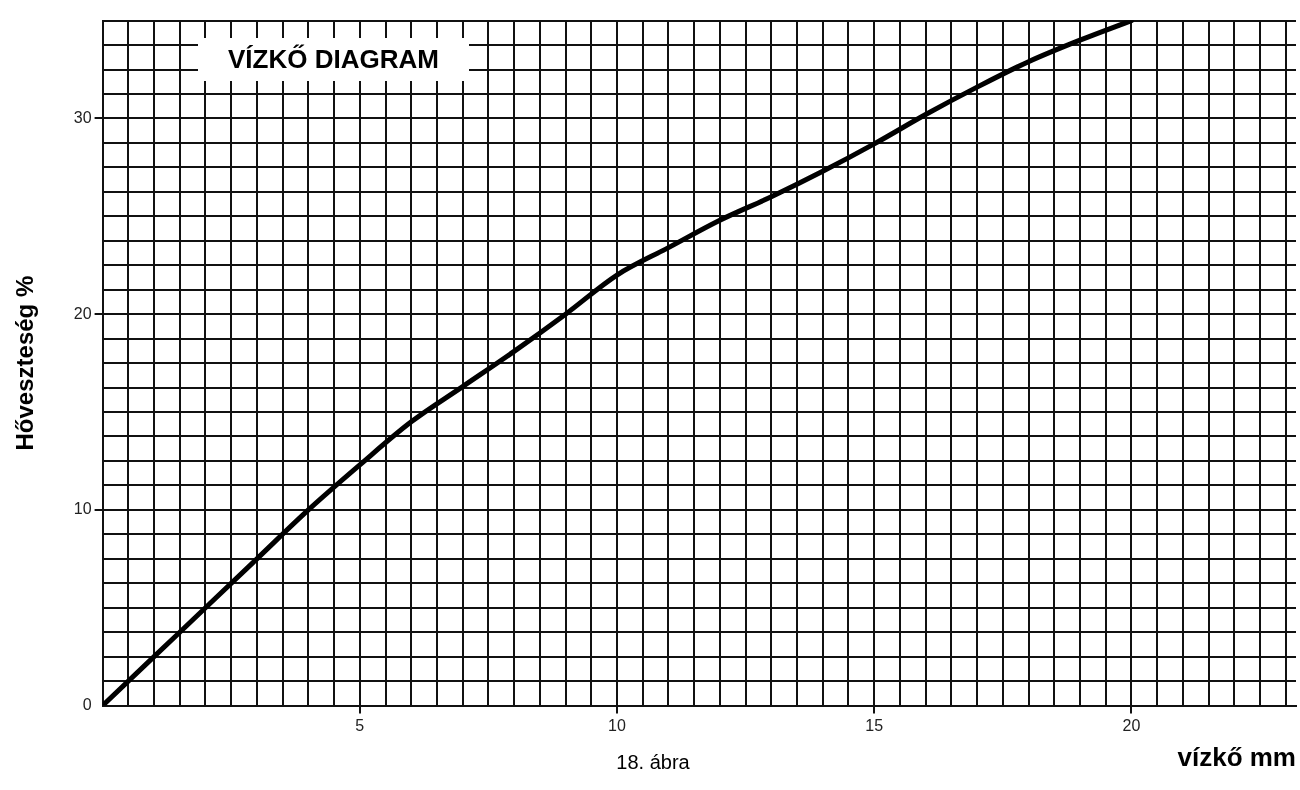 Image resolution: width=1300 pixels, height=790 pixels. Describe the element at coordinates (82, 117) in the screenshot. I see `y-tick-label: 30` at that location.